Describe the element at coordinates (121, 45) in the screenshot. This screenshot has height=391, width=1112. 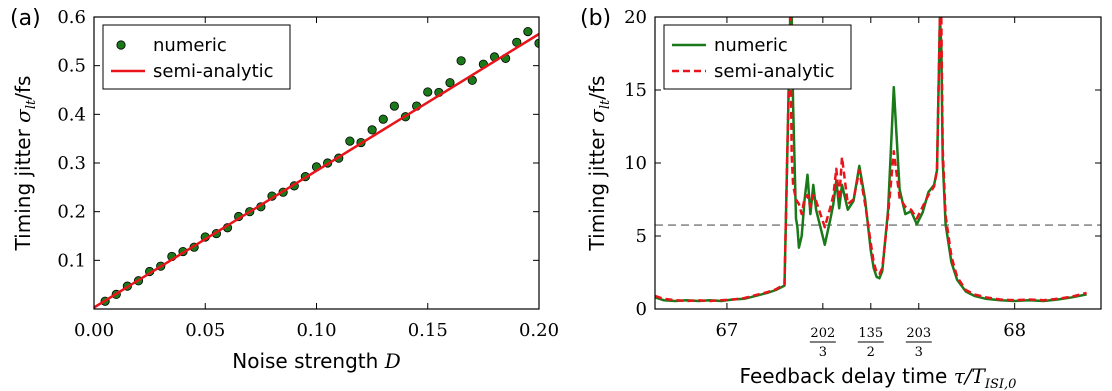
I see `legend-marker` at that location.